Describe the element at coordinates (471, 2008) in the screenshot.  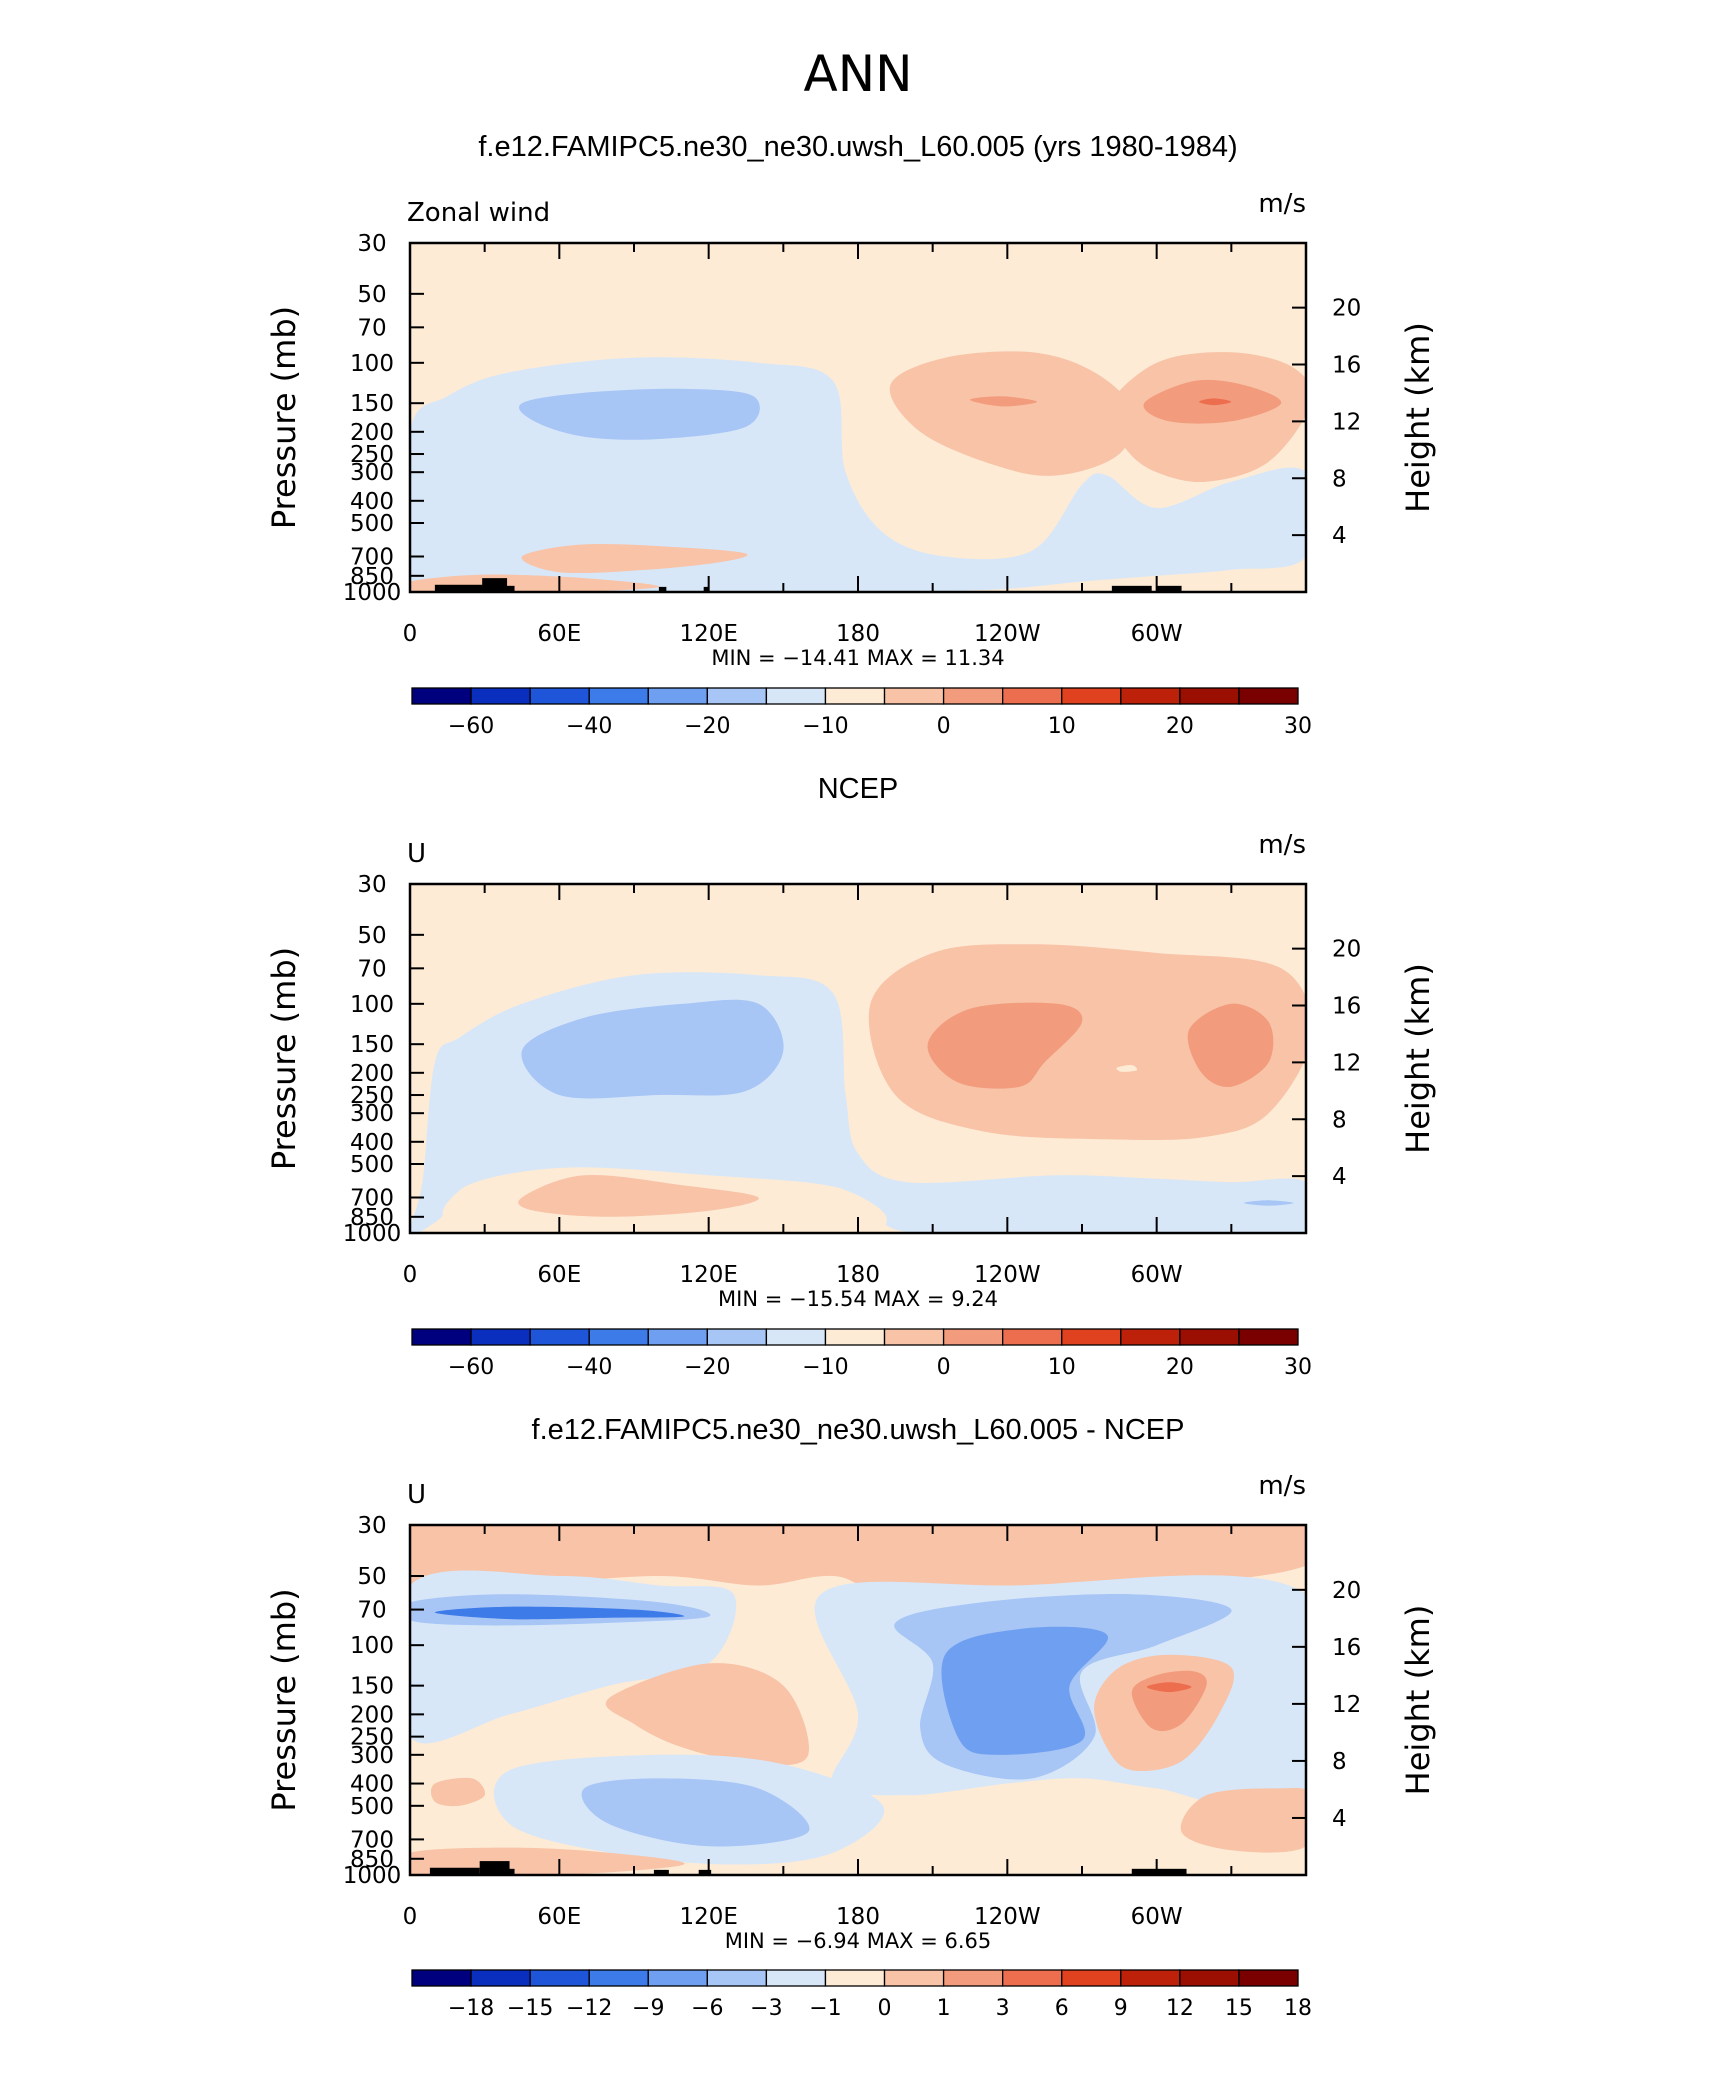
I see `colorbar-label: −18` at that location.